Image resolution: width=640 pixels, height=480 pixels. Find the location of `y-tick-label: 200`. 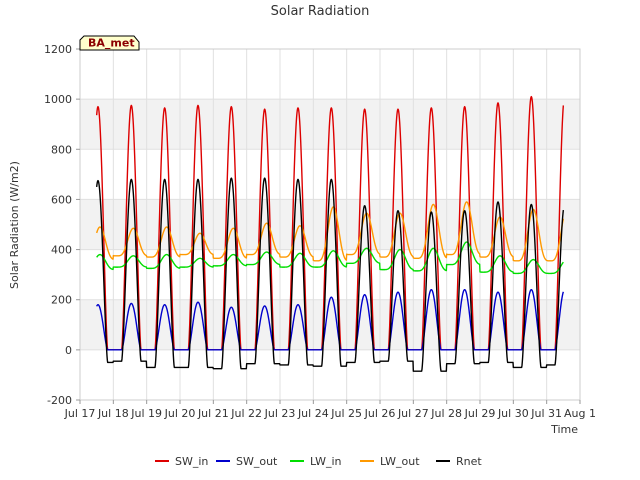

y-tick-label: 200 is located at coordinates (61, 300).